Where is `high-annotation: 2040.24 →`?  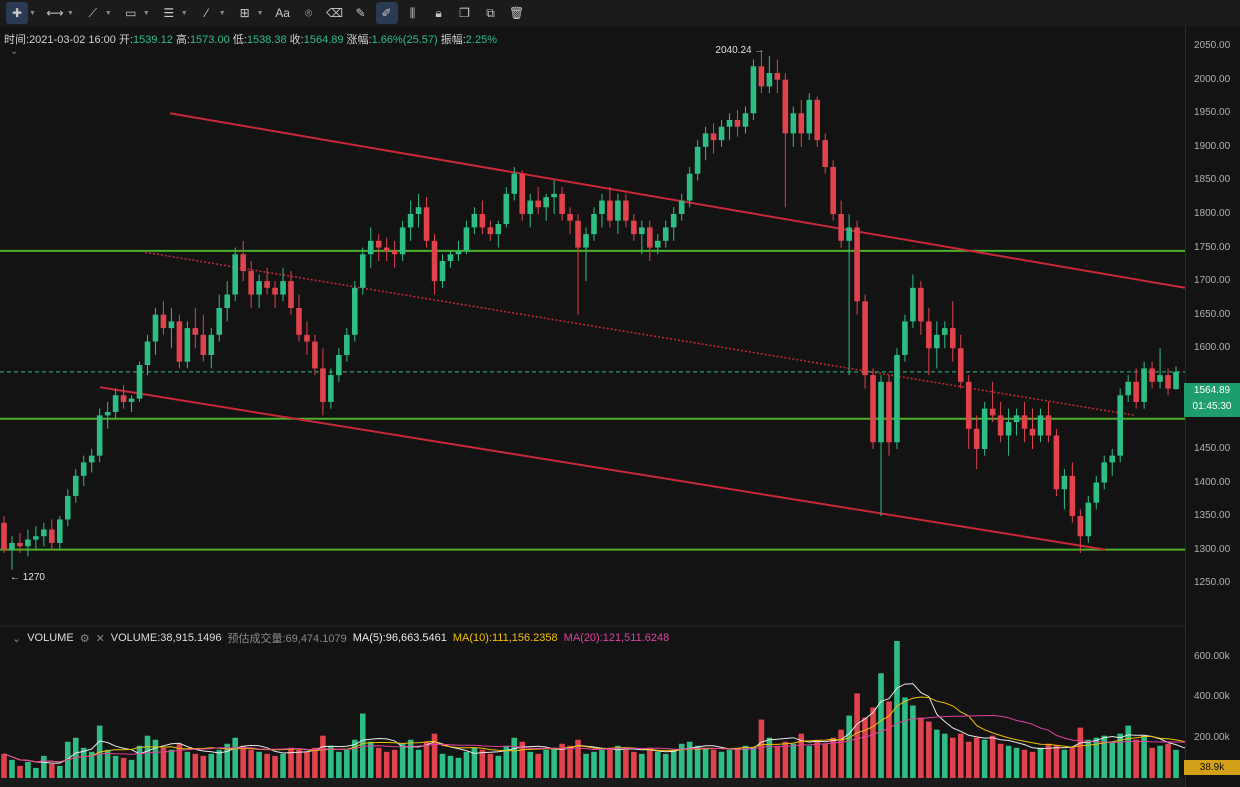
high-annotation: 2040.24 → is located at coordinates (740, 50).